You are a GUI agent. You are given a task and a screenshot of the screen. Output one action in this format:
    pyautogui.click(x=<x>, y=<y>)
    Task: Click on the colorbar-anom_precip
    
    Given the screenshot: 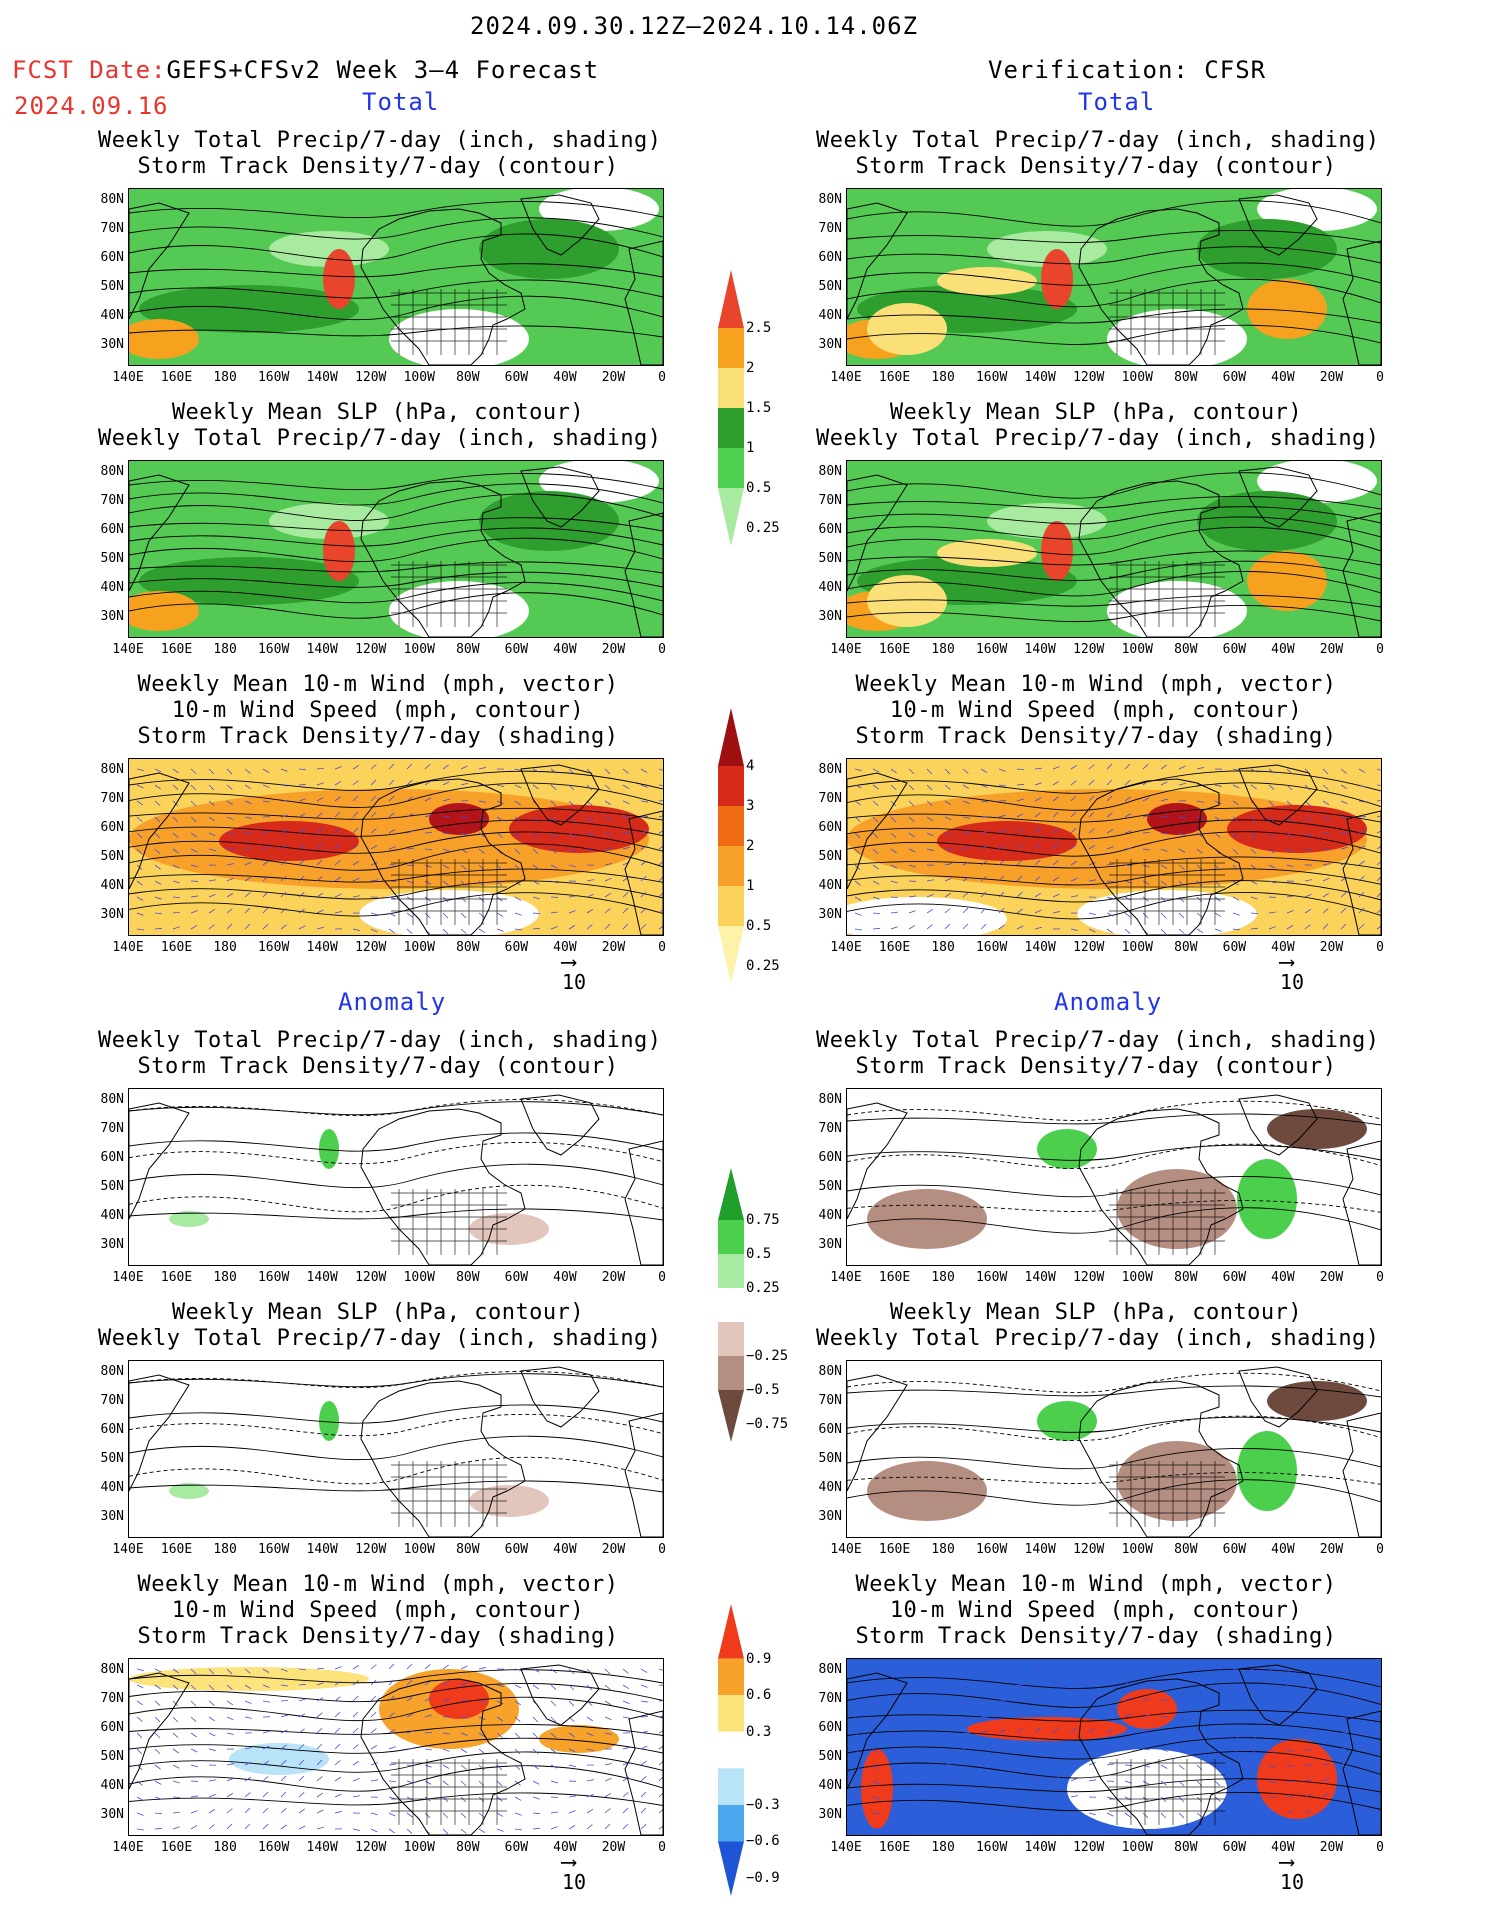 What is the action you would take?
    pyautogui.click(x=731, y=1305)
    